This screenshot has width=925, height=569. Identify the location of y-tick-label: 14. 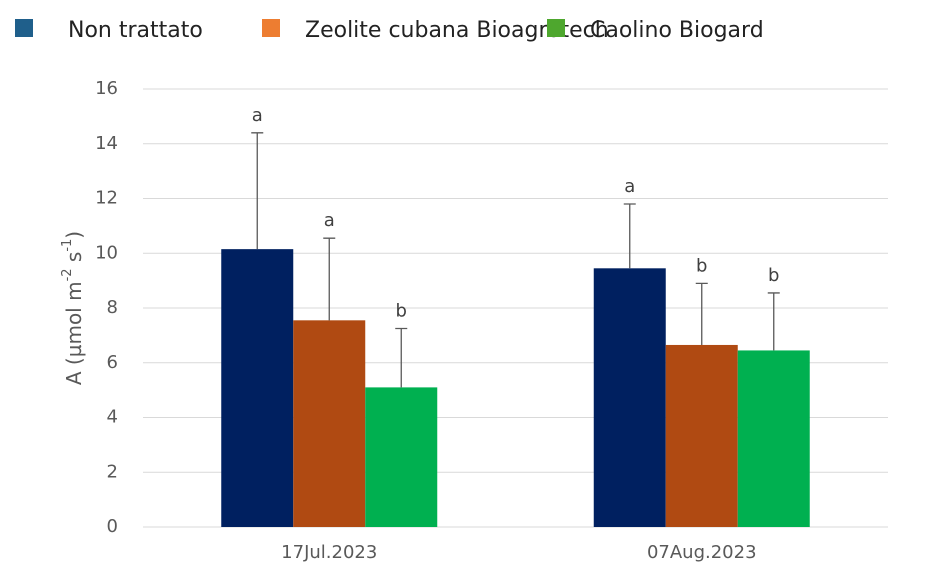
(106, 143).